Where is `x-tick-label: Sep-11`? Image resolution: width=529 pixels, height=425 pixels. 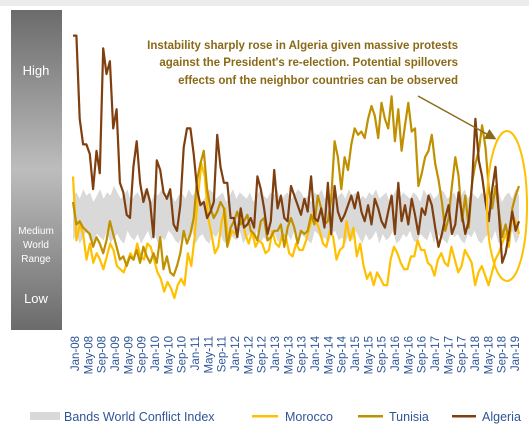
x-tick-label: Sep-11 is located at coordinates (223, 354).